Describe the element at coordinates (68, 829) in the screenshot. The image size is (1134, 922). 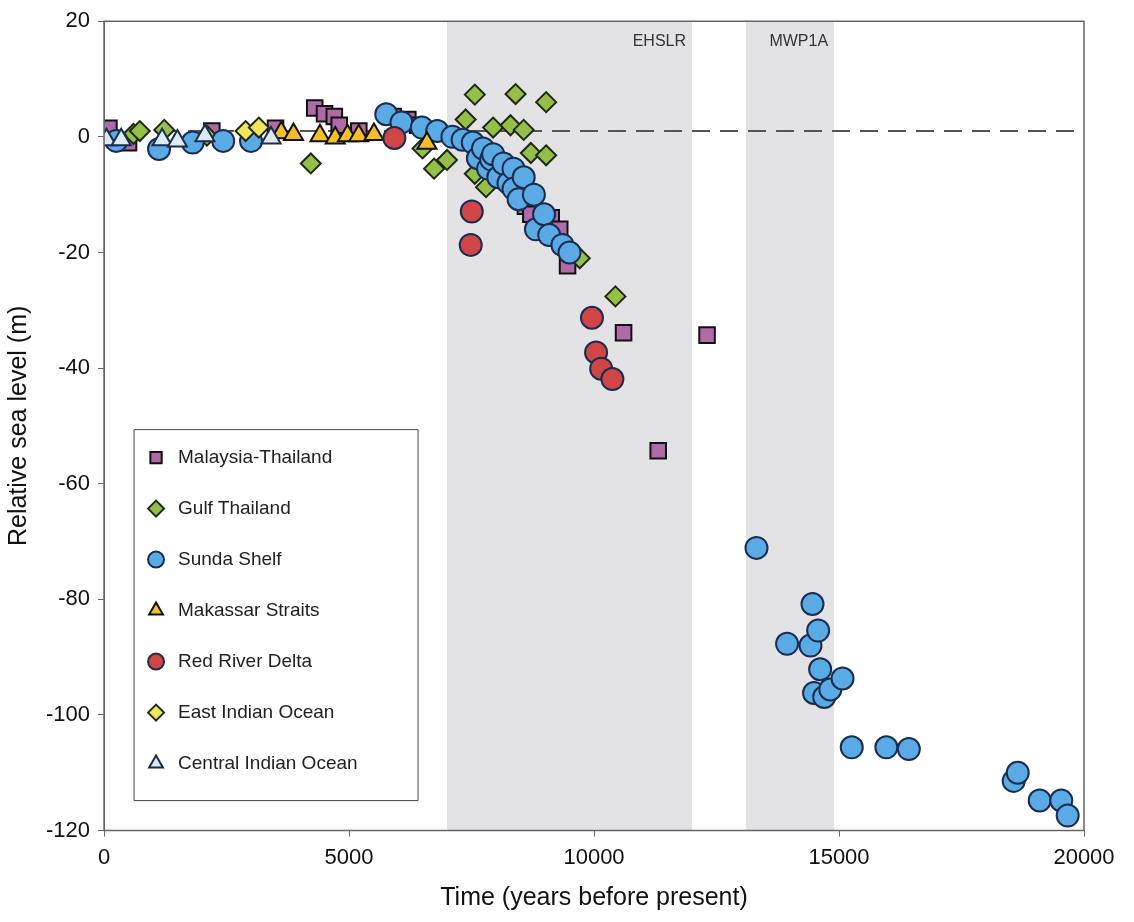
I see `y-tick-label: -120` at that location.